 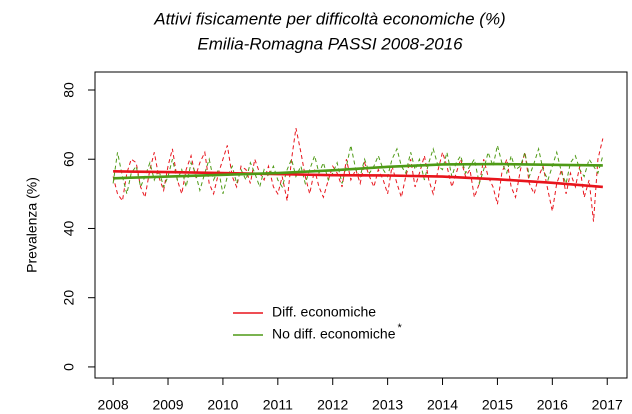 What do you see at coordinates (278, 405) in the screenshot?
I see `x-tick-label: 2011` at bounding box center [278, 405].